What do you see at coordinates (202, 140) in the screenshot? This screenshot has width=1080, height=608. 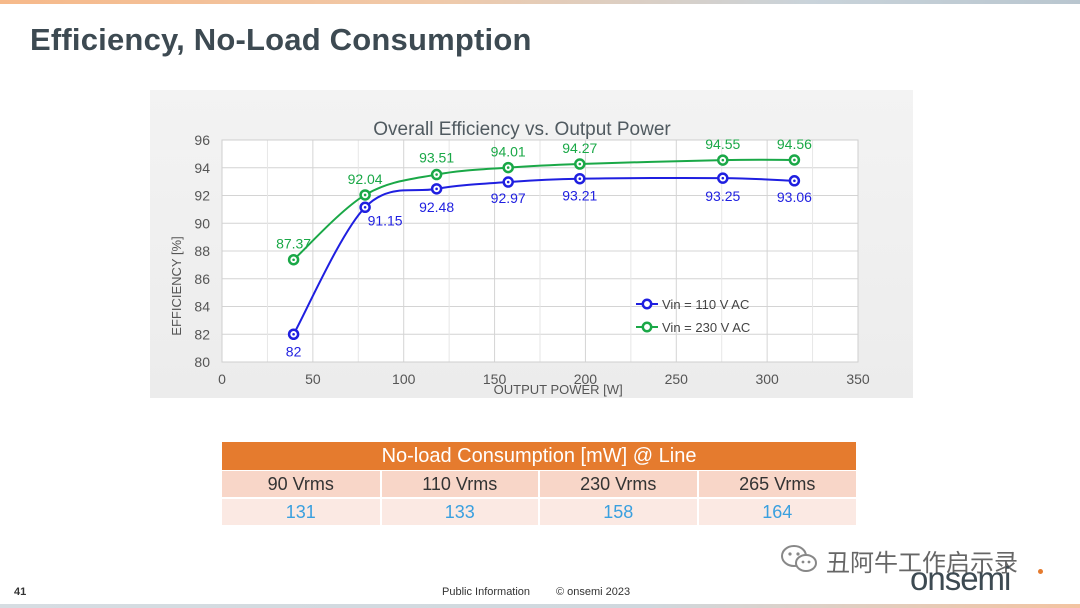 I see `y-tick-label: 96` at bounding box center [202, 140].